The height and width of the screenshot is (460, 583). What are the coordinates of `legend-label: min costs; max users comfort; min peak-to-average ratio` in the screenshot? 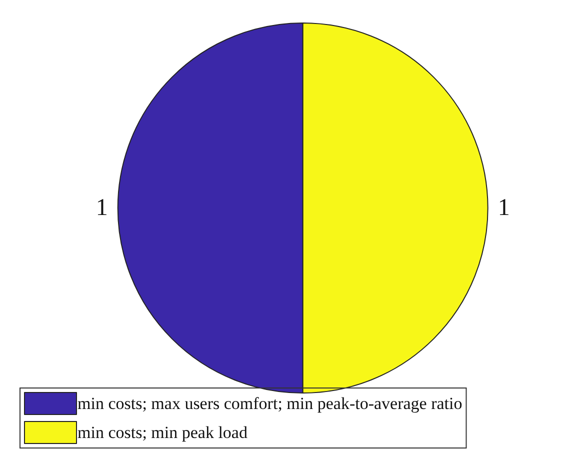 It's located at (270, 403).